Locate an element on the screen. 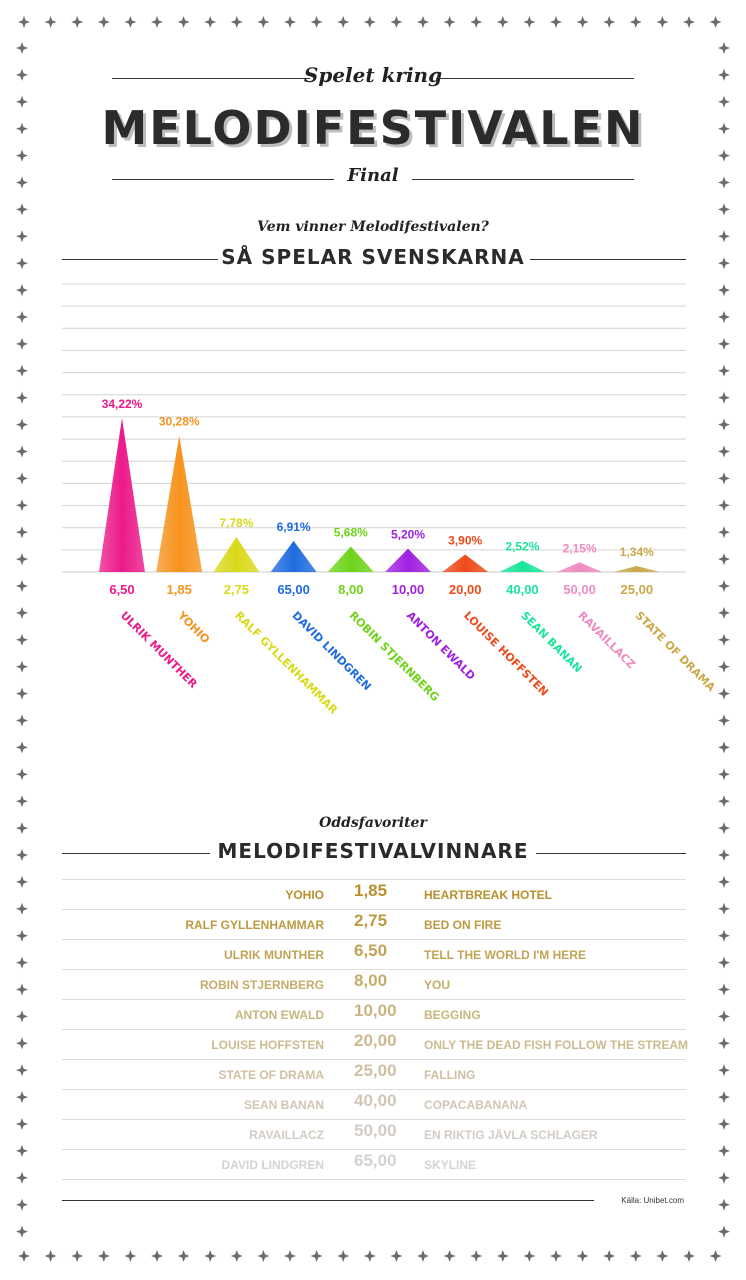 The height and width of the screenshot is (1280, 746). value-label: 2,15% is located at coordinates (580, 548).